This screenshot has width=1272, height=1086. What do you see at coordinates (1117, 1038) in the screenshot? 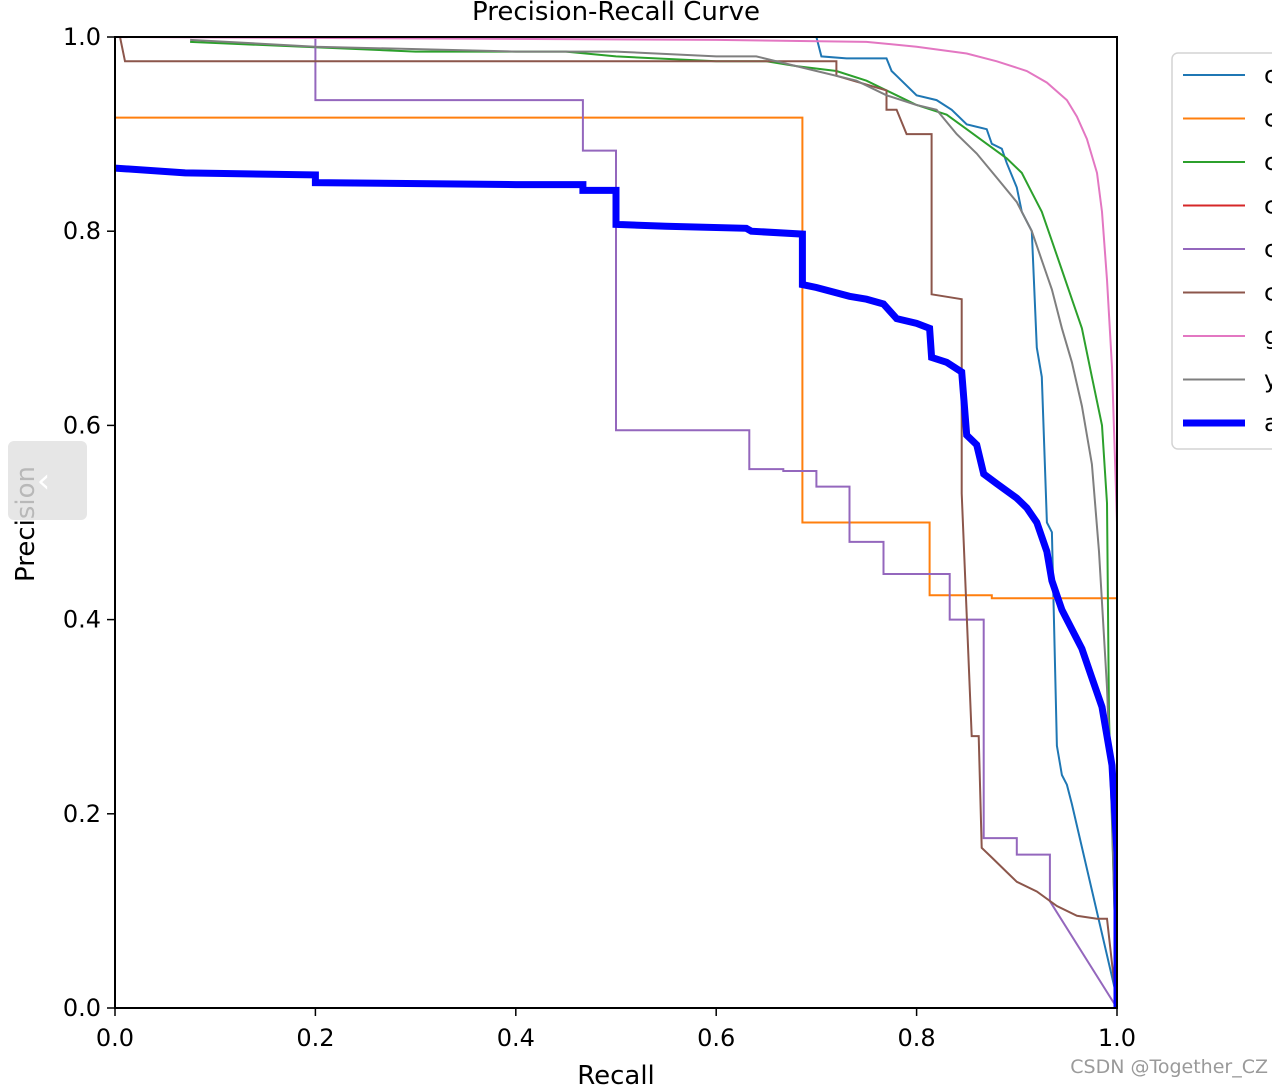
I see `x-tick-label: 1.0` at bounding box center [1117, 1038].